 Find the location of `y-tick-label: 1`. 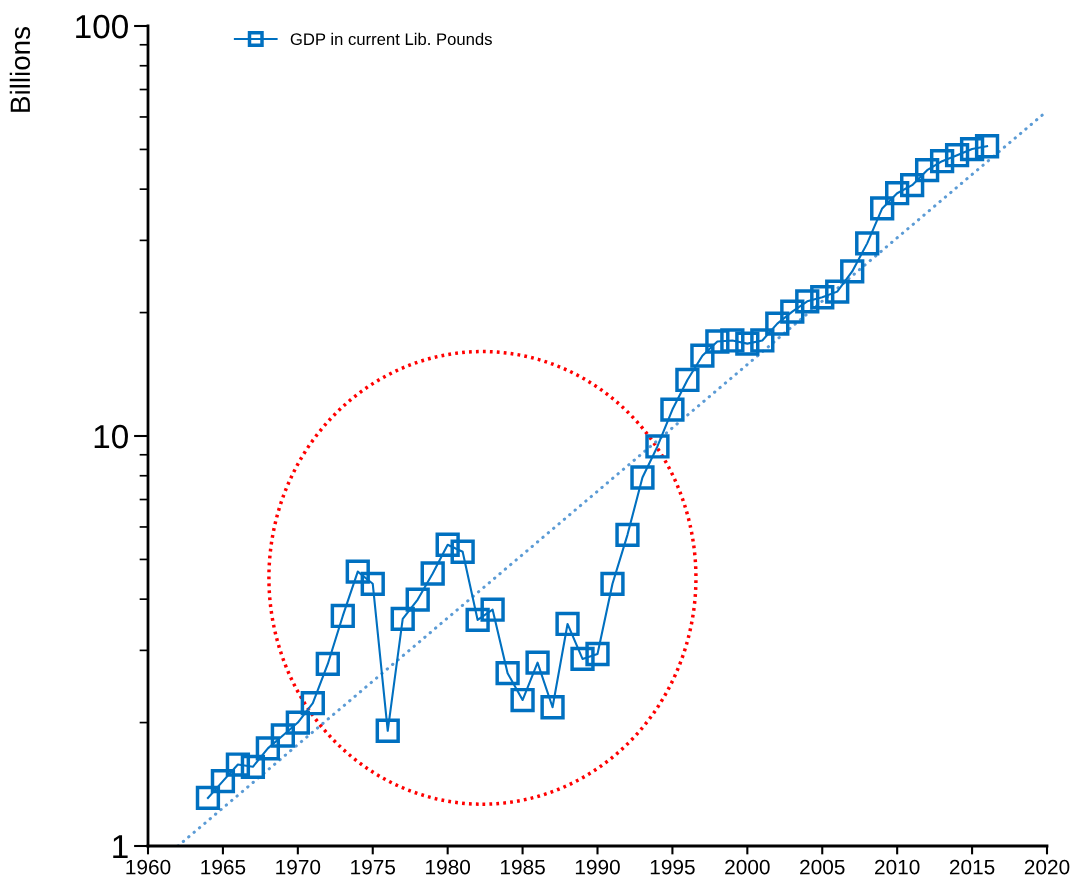

y-tick-label: 1 is located at coordinates (120, 847).